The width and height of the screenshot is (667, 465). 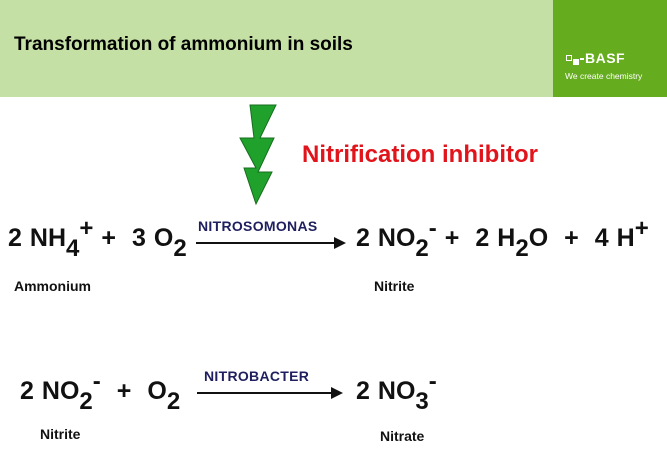 What do you see at coordinates (604, 76) in the screenshot?
I see `logo-tagline: We create chemistry` at bounding box center [604, 76].